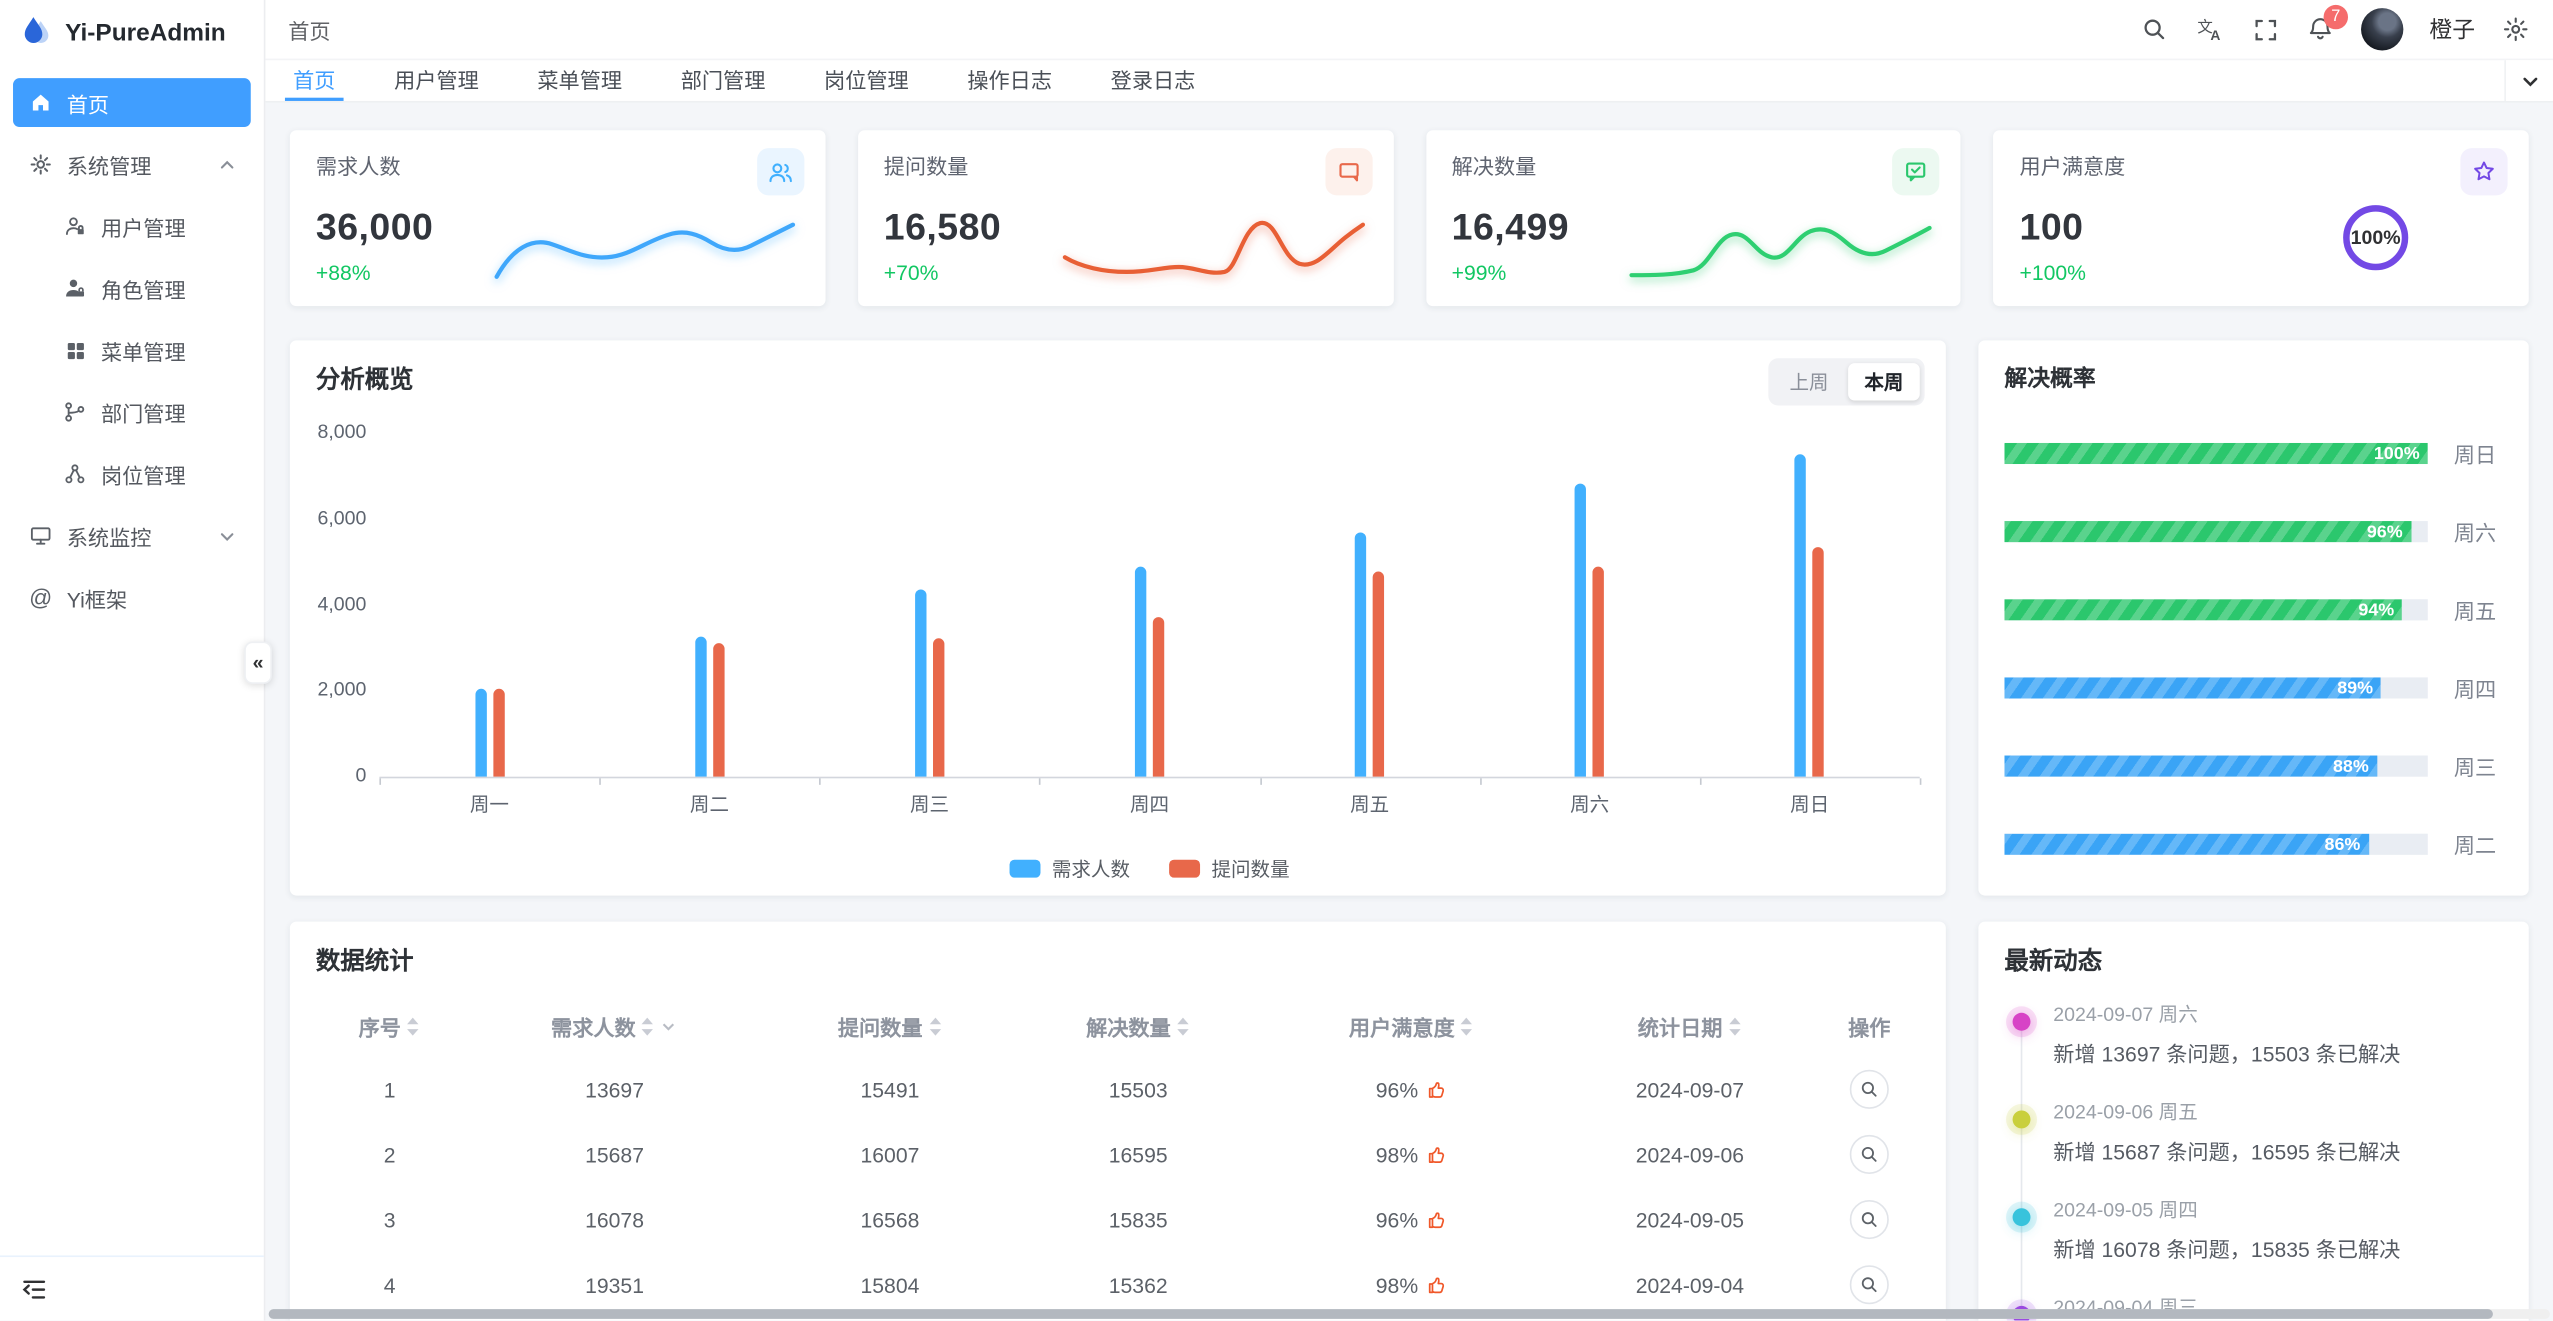 Image resolution: width=2553 pixels, height=1321 pixels. Describe the element at coordinates (890, 1027) in the screenshot. I see `column-header-提问数量: 提问数量` at that location.